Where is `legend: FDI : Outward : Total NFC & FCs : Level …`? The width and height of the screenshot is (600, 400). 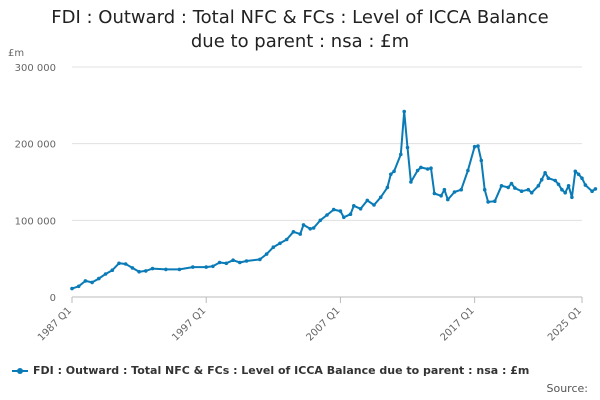
legend: FDI : Outward : Total NFC & FCs : Level … is located at coordinates (270, 370).